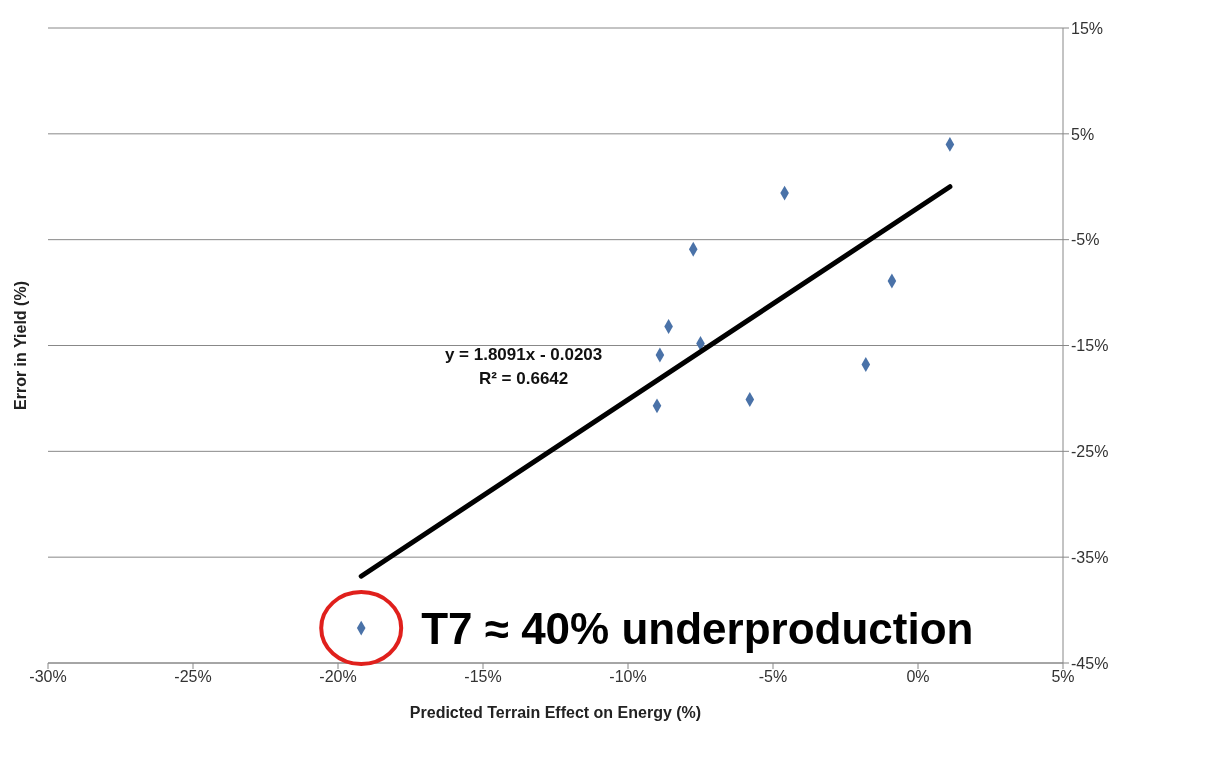 Image resolution: width=1205 pixels, height=784 pixels. I want to click on annotation: T7 ≈ 40% underproduction, so click(697, 628).